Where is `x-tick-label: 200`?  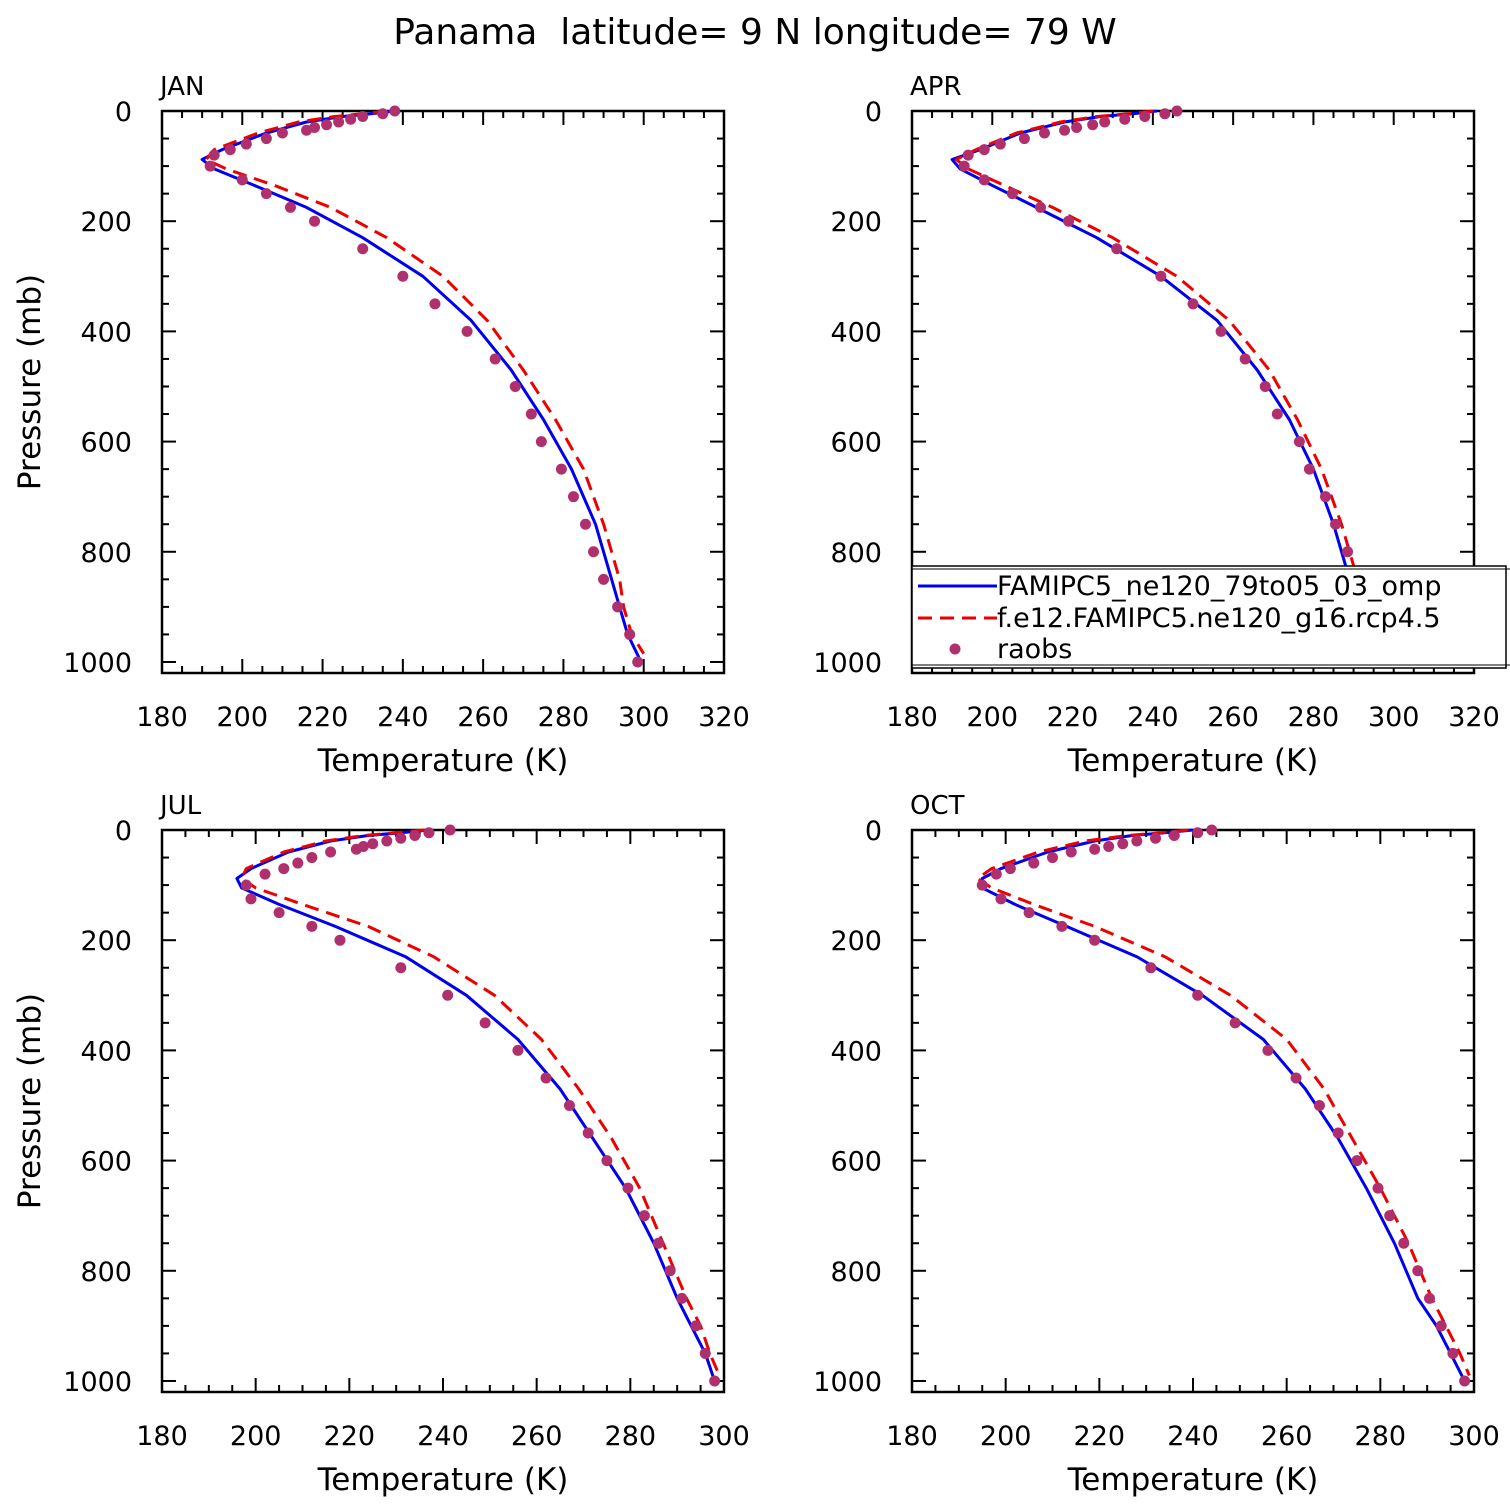
x-tick-label: 200 is located at coordinates (256, 1436).